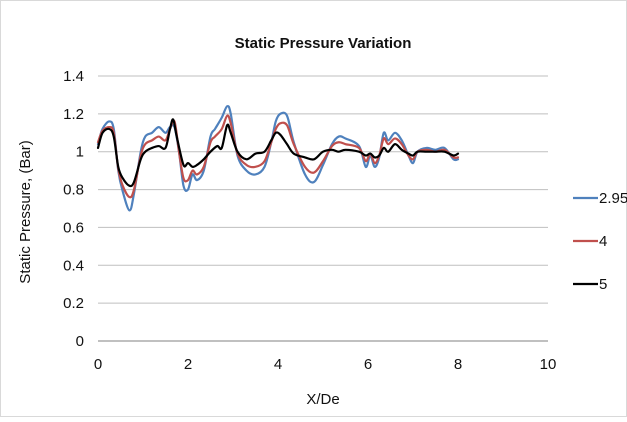 This screenshot has height=422, width=627. I want to click on y-tick-label: 0.8, so click(73, 190).